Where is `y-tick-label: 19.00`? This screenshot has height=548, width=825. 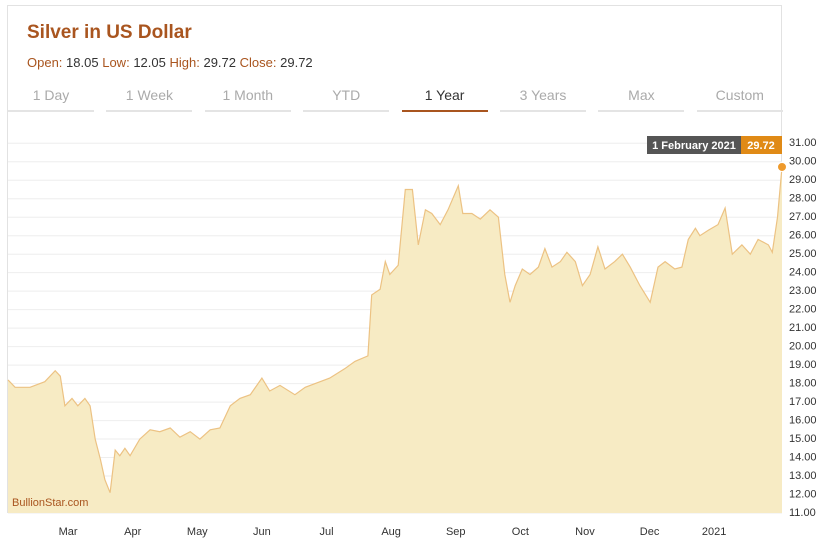
y-tick-label: 19.00 is located at coordinates (803, 365).